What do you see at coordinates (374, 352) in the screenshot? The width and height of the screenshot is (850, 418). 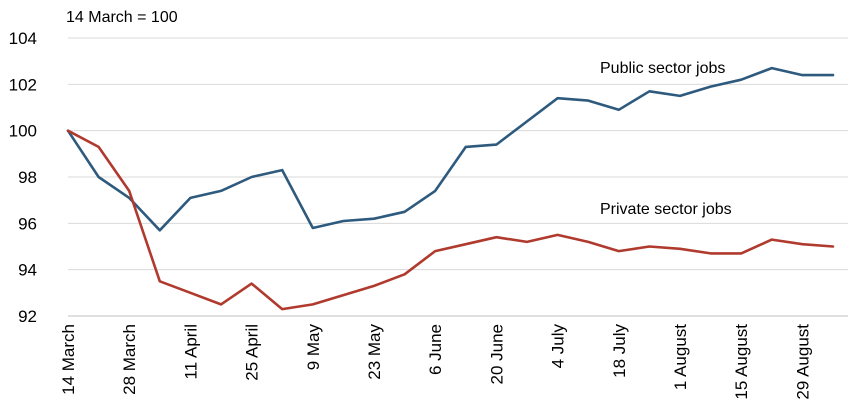 I see `x-tick-label: 23 May` at bounding box center [374, 352].